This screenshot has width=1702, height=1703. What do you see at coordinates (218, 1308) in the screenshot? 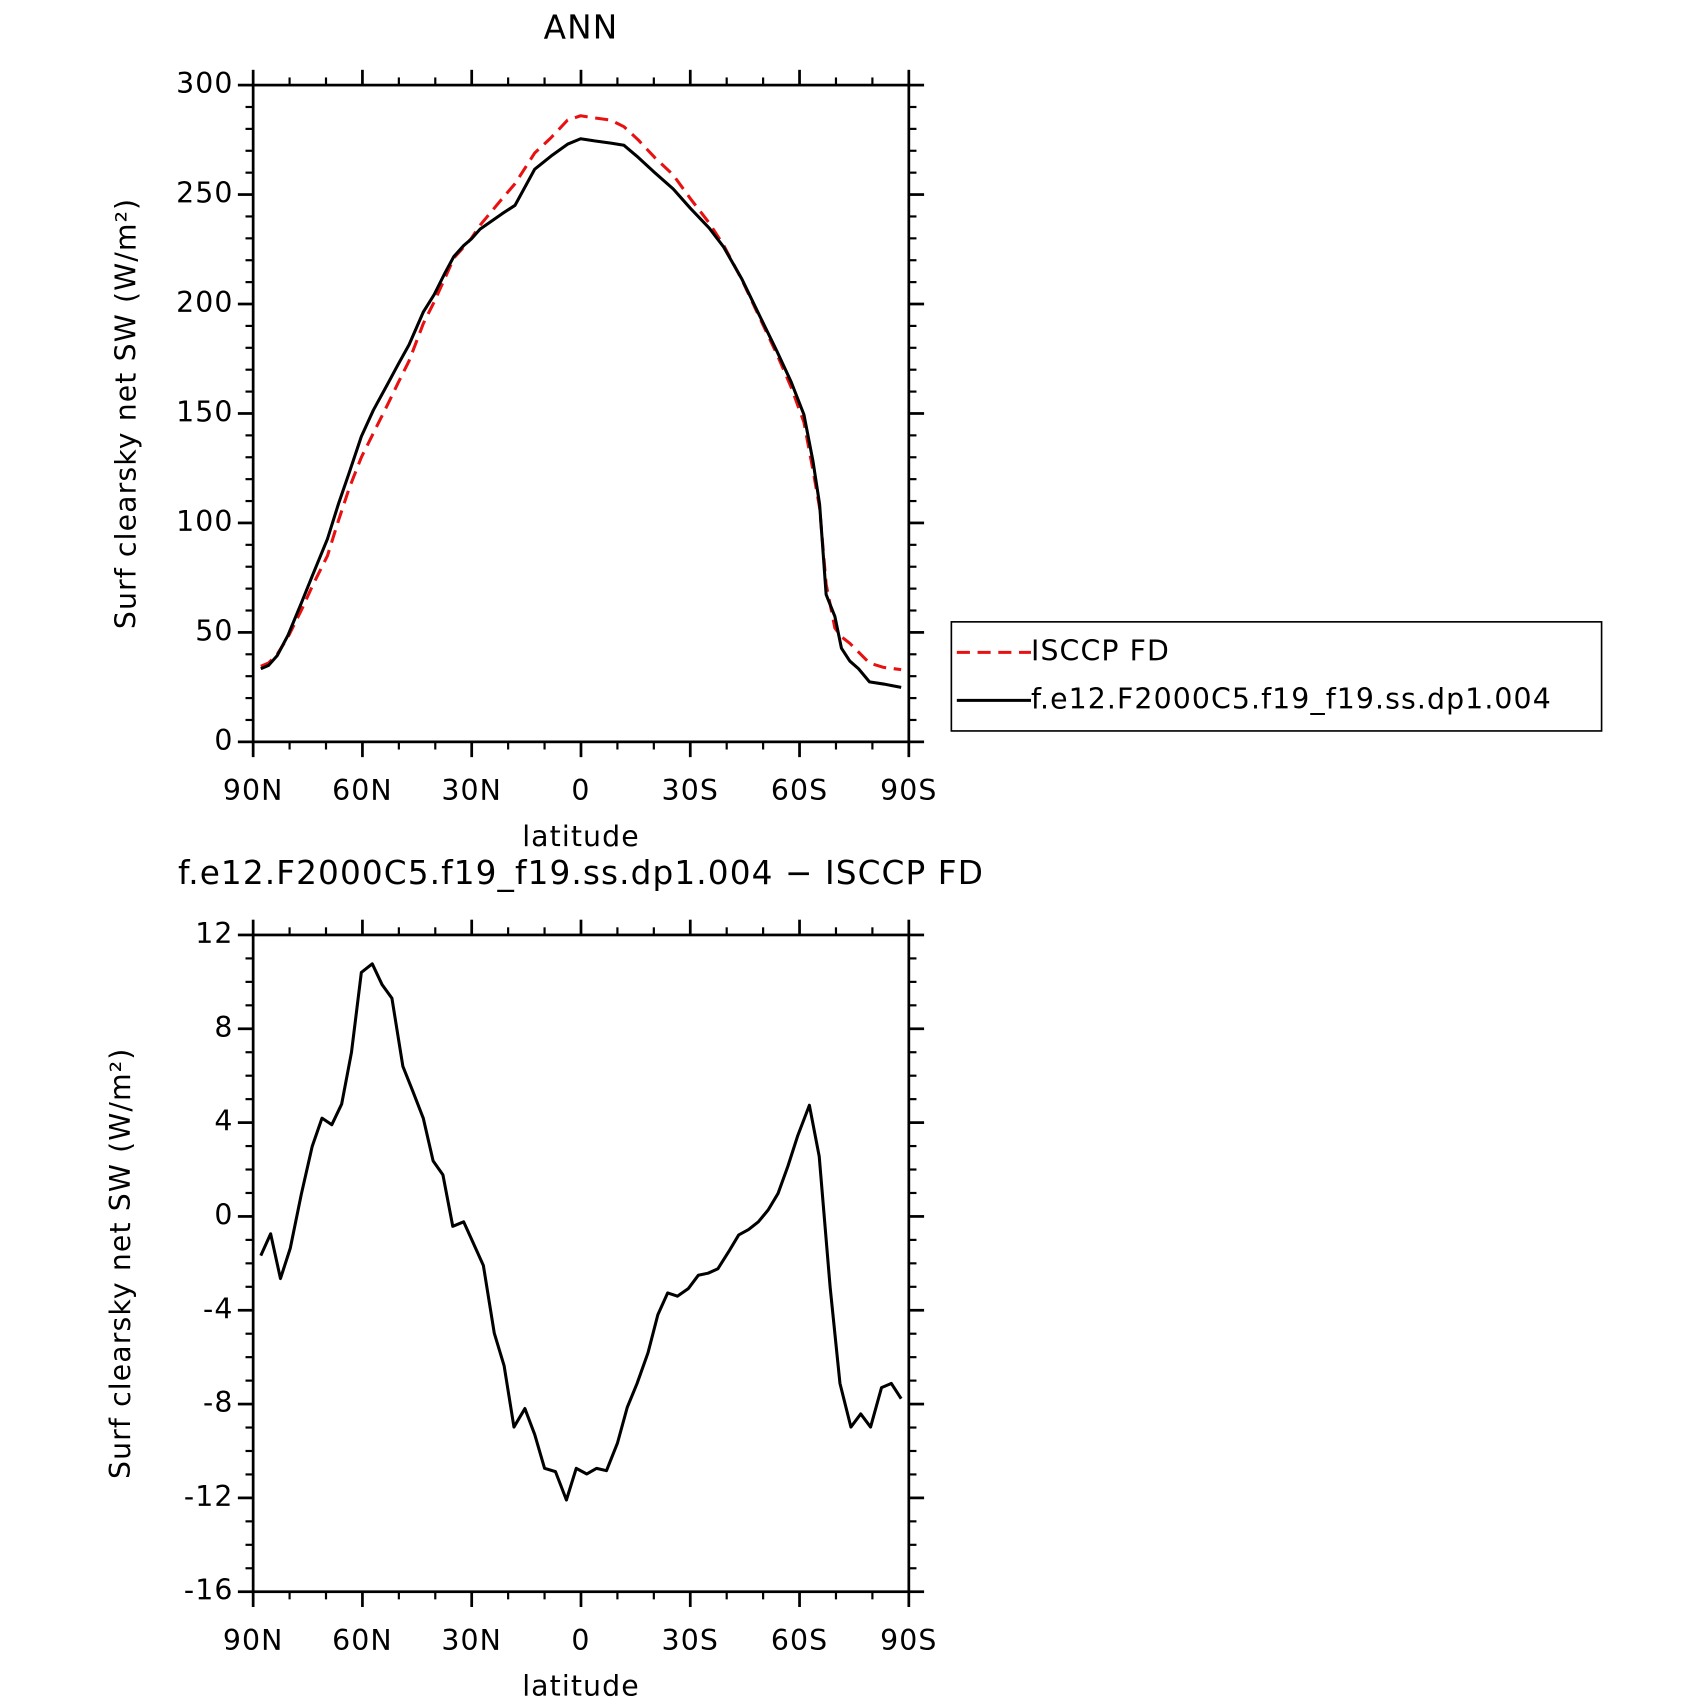
I see `y-tick-label: -4` at bounding box center [218, 1308].